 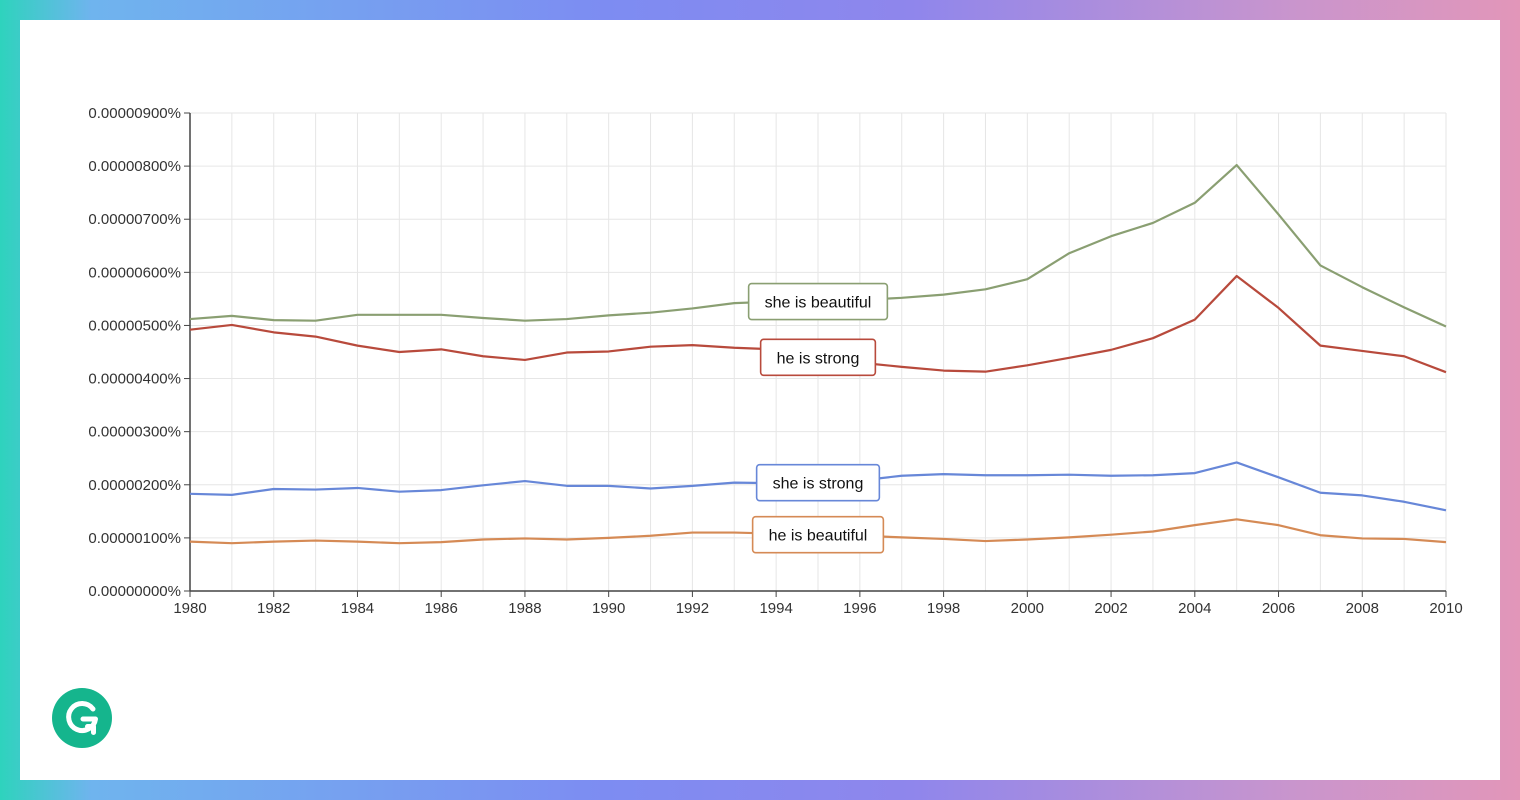 I want to click on x-tick-label: 1998, so click(x=943, y=608).